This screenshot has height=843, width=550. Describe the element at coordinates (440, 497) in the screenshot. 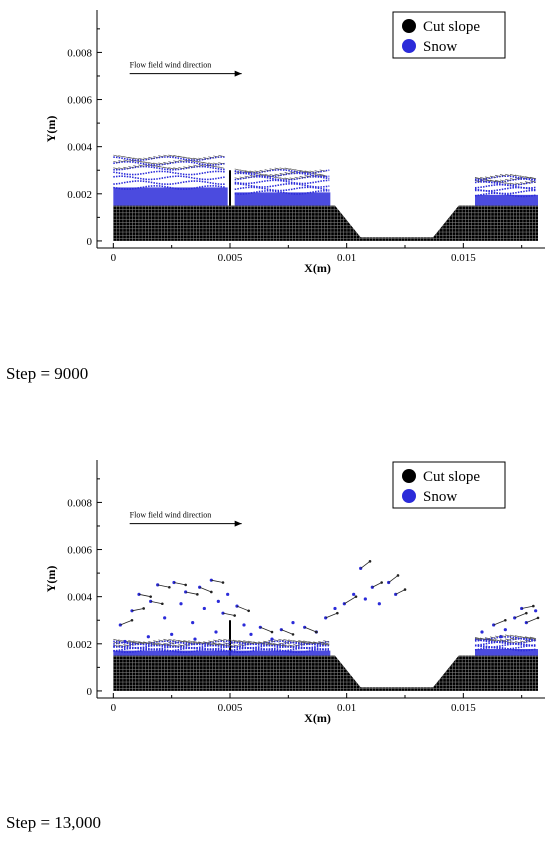

I see `legend-label: Snow` at that location.